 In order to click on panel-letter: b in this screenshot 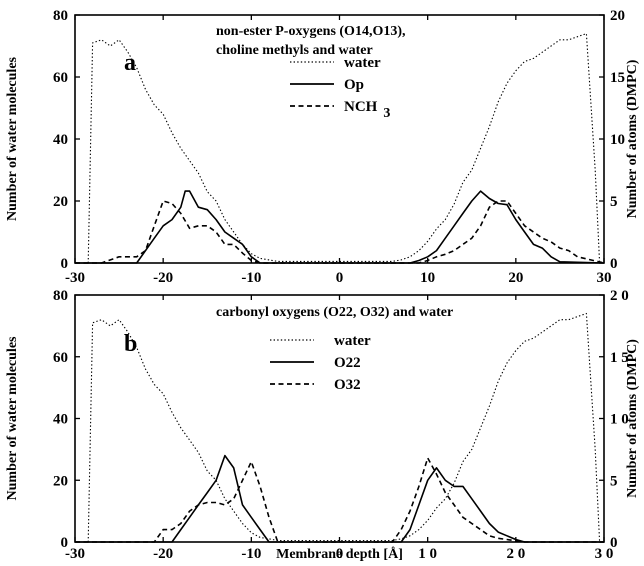, I will do `click(130, 344)`.